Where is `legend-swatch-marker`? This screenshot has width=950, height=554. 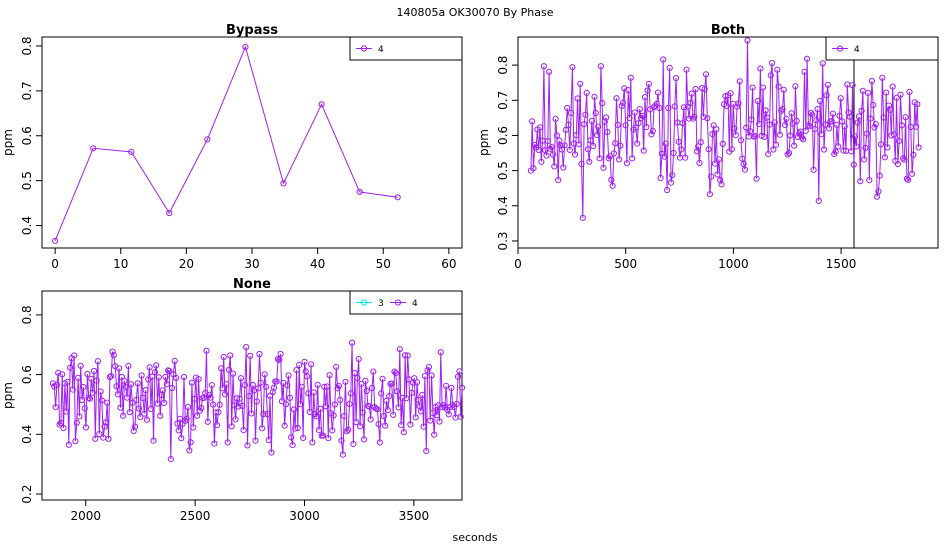
legend-swatch-marker is located at coordinates (398, 302).